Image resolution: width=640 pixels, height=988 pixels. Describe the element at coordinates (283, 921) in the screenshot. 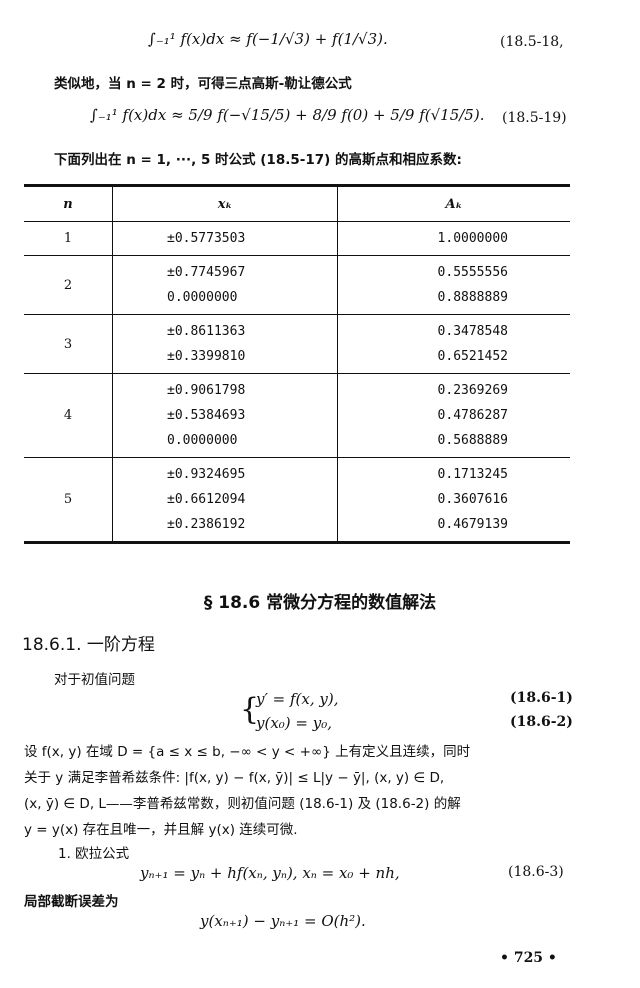

I see `equation-error: y(xₙ₊₁) − yₙ₊₁ = O(h²).` at that location.